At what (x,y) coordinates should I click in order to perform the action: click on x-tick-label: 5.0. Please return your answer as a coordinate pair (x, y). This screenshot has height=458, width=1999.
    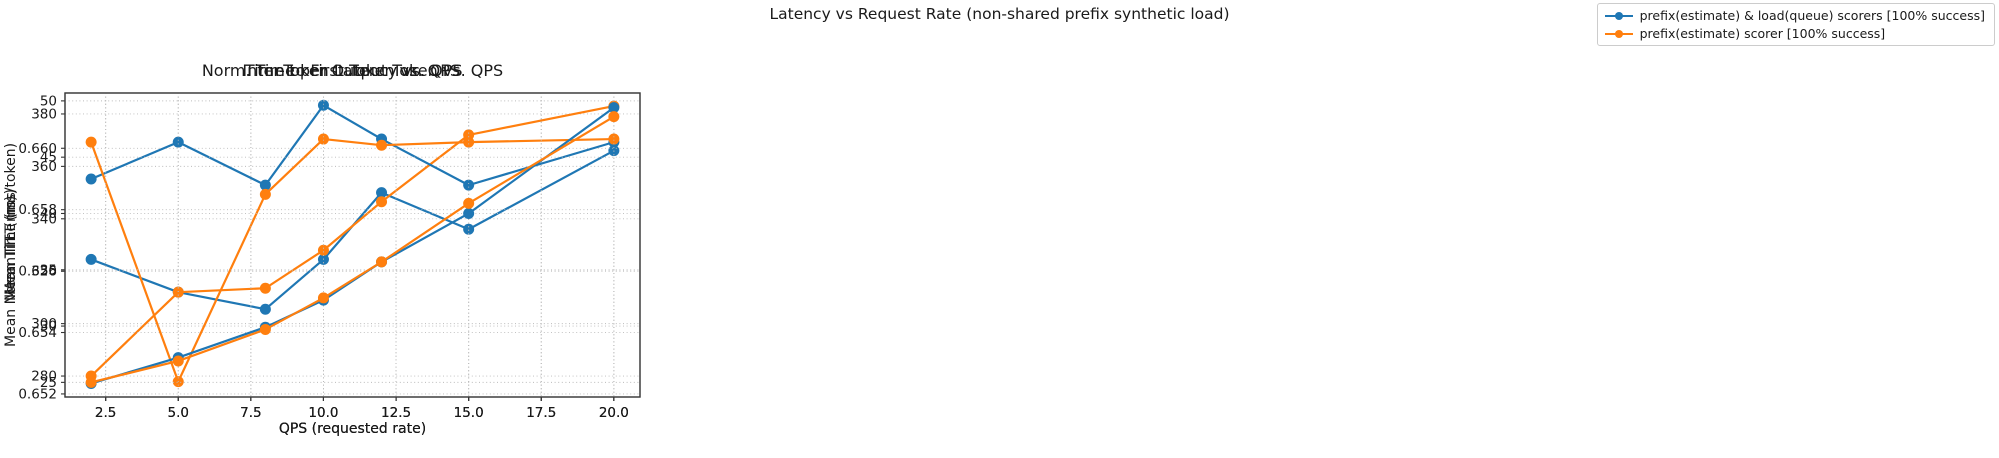
    Looking at the image, I should click on (178, 413).